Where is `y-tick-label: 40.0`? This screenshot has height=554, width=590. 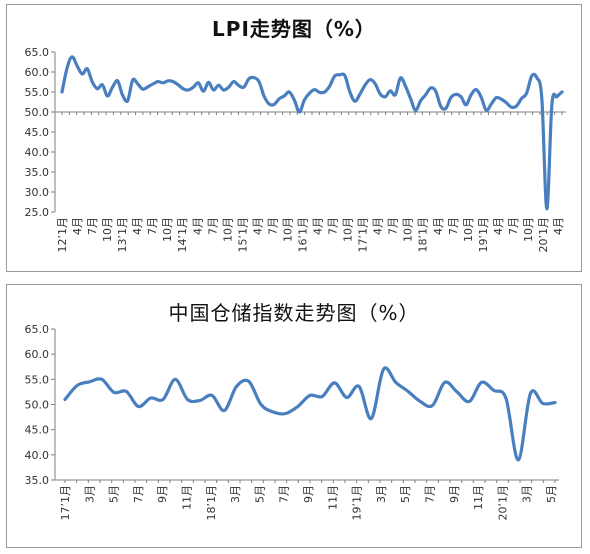 y-tick-label: 40.0 is located at coordinates (37, 152).